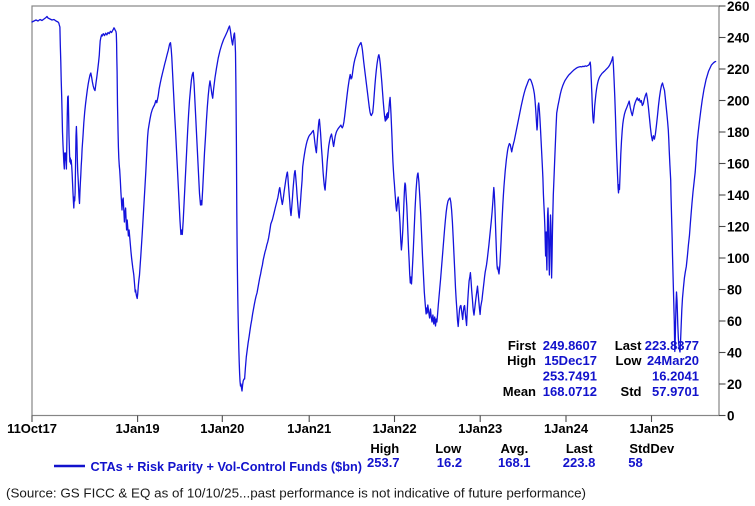  What do you see at coordinates (738, 100) in the screenshot?
I see `svg-text: 200` at bounding box center [738, 100].